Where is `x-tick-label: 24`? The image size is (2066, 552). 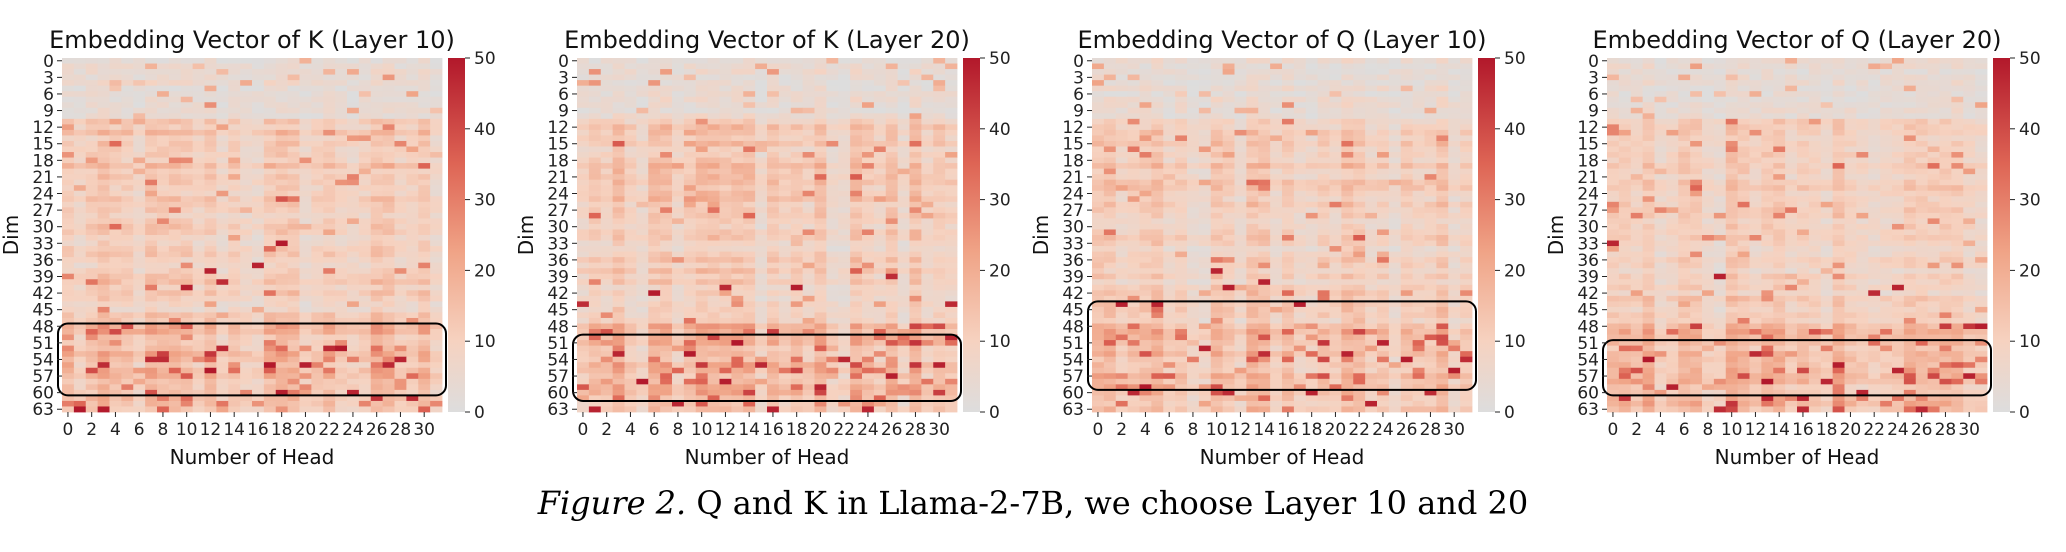
x-tick-label: 24 is located at coordinates (353, 430).